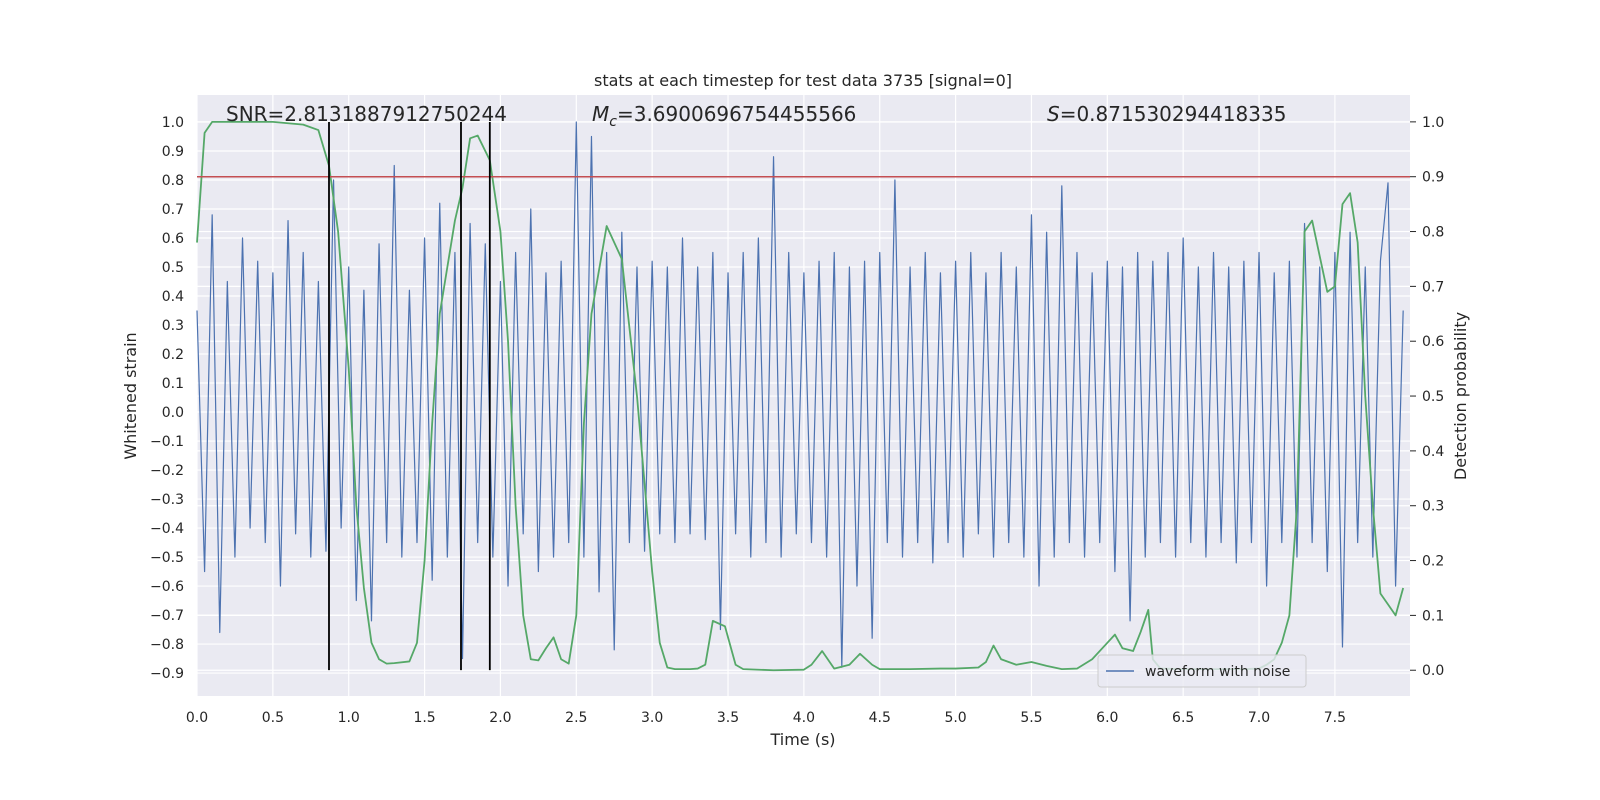 The image size is (1600, 800). I want to click on x-tick-label: 6.0, so click(1107, 718).